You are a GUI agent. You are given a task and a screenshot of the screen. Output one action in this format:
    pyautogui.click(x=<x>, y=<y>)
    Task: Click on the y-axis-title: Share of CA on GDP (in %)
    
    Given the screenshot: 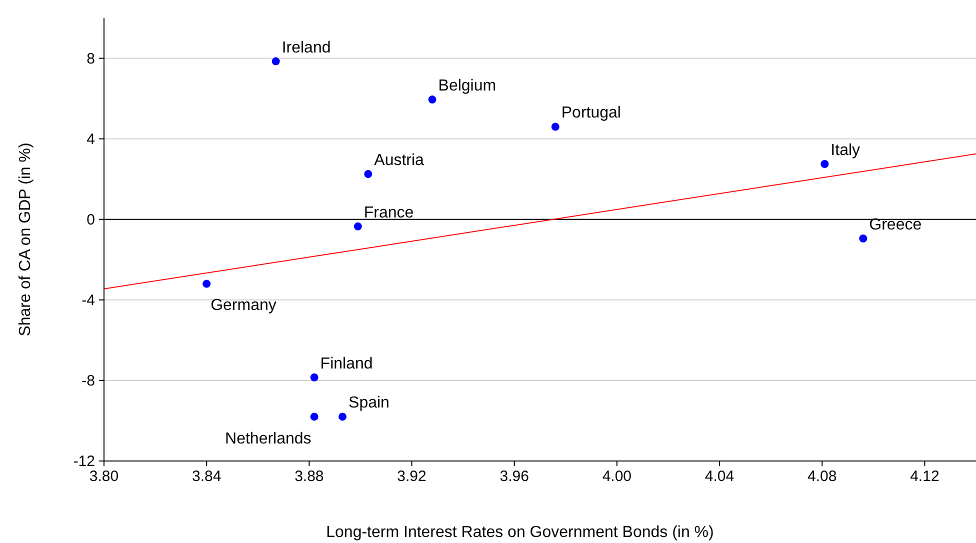 What is the action you would take?
    pyautogui.click(x=25, y=239)
    